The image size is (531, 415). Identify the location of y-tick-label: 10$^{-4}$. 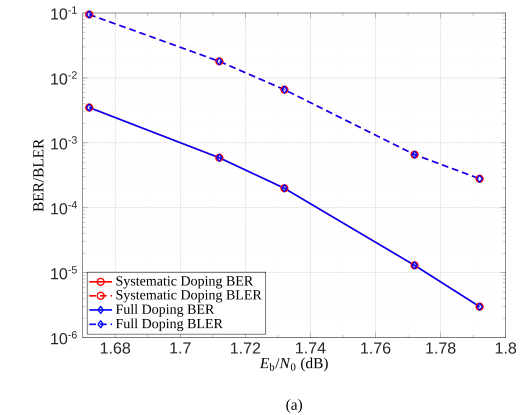
(64, 207).